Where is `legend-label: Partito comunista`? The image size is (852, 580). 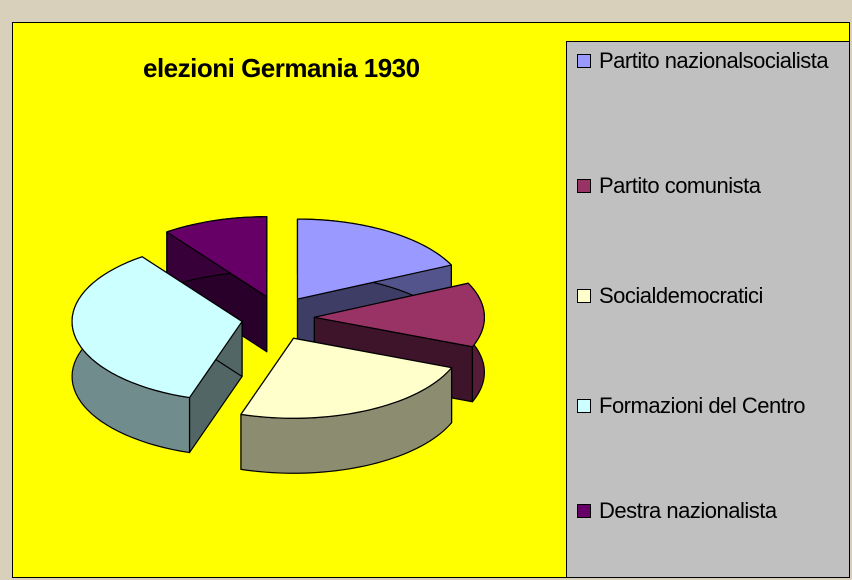 legend-label: Partito comunista is located at coordinates (680, 185).